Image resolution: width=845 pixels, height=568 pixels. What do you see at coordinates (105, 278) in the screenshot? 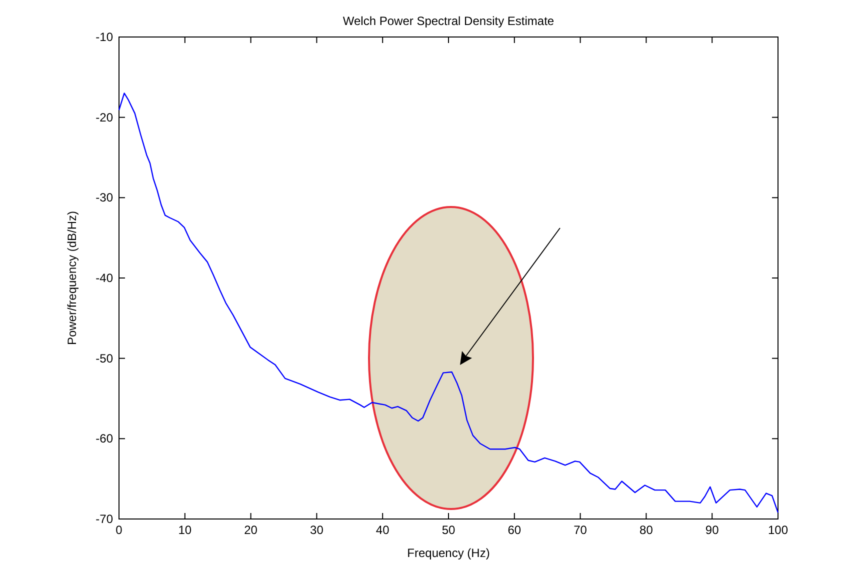
I see `y-tick-label: -40` at bounding box center [105, 278].